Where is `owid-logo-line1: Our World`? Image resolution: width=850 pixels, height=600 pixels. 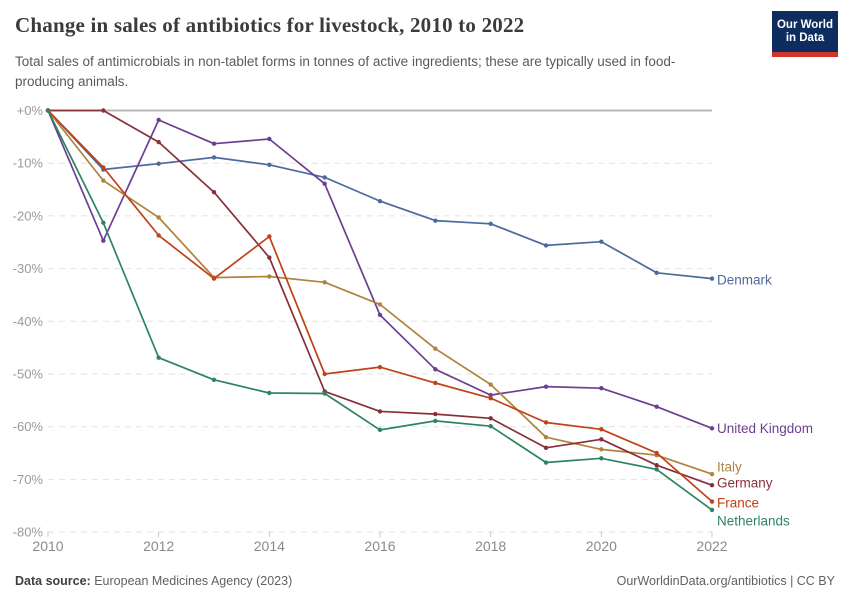
owid-logo-line1: Our World is located at coordinates (804, 24).